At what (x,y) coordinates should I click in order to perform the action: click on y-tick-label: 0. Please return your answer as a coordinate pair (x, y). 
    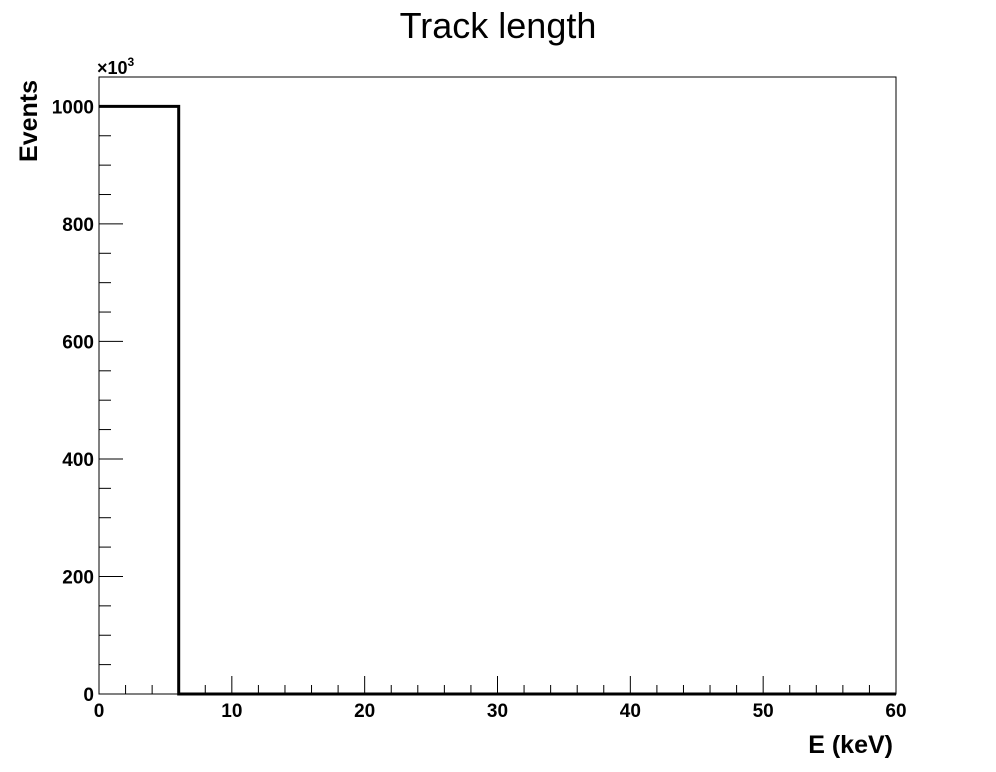
    Looking at the image, I should click on (88, 695).